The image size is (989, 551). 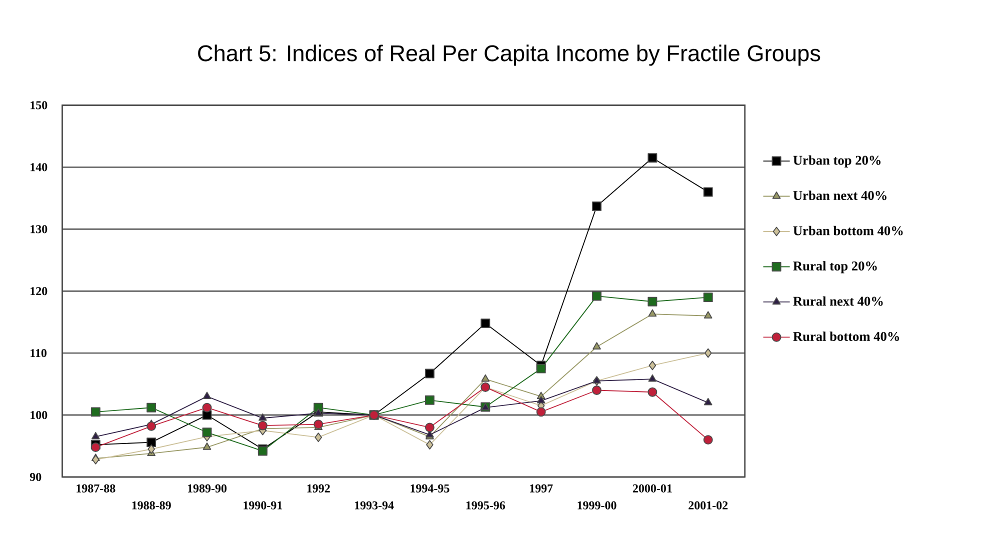 I want to click on y-tick-label: 110, so click(x=38, y=353).